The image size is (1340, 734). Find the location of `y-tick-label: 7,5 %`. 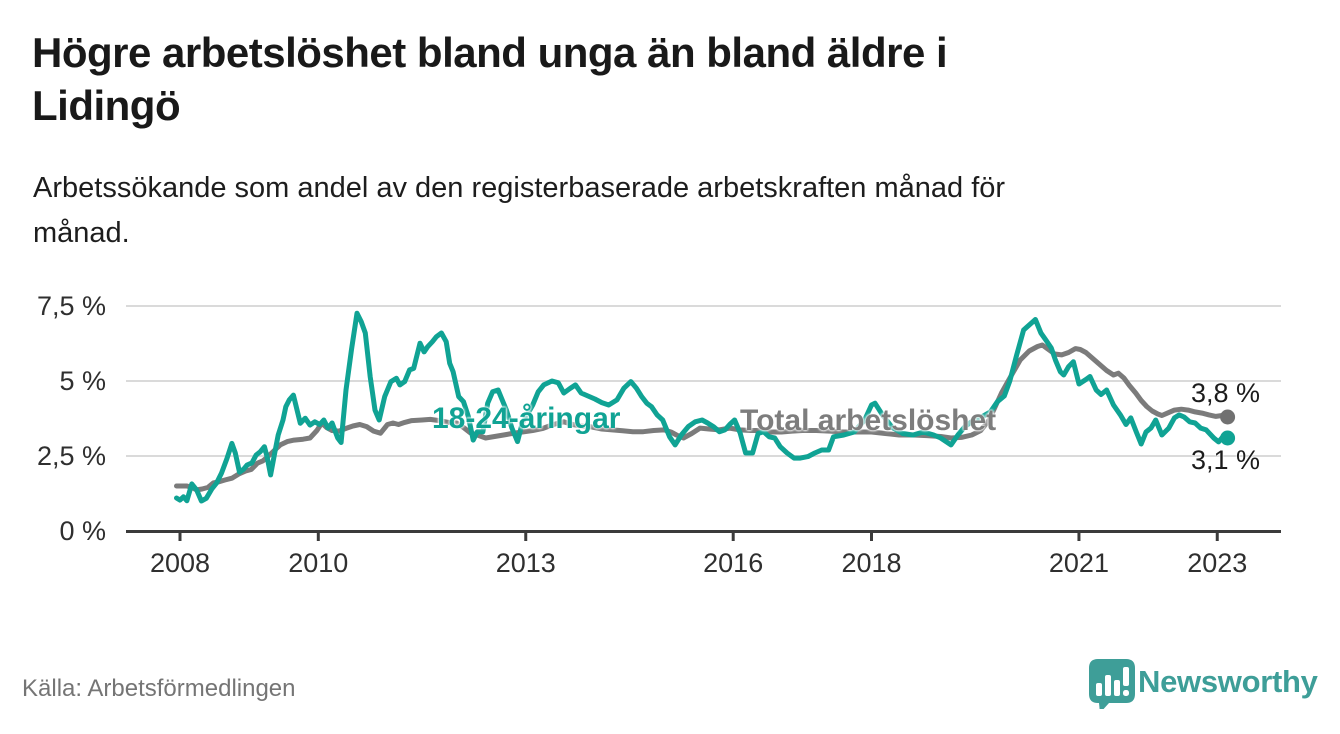

y-tick-label: 7,5 % is located at coordinates (71, 306).